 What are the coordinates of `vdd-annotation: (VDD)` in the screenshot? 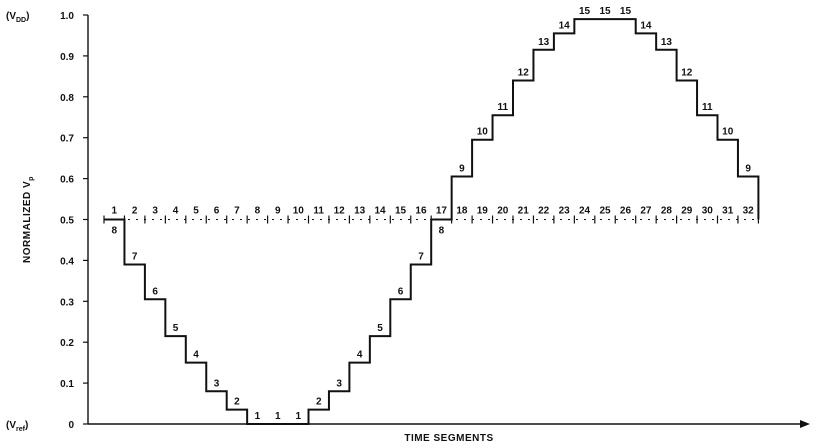 It's located at (17, 17).